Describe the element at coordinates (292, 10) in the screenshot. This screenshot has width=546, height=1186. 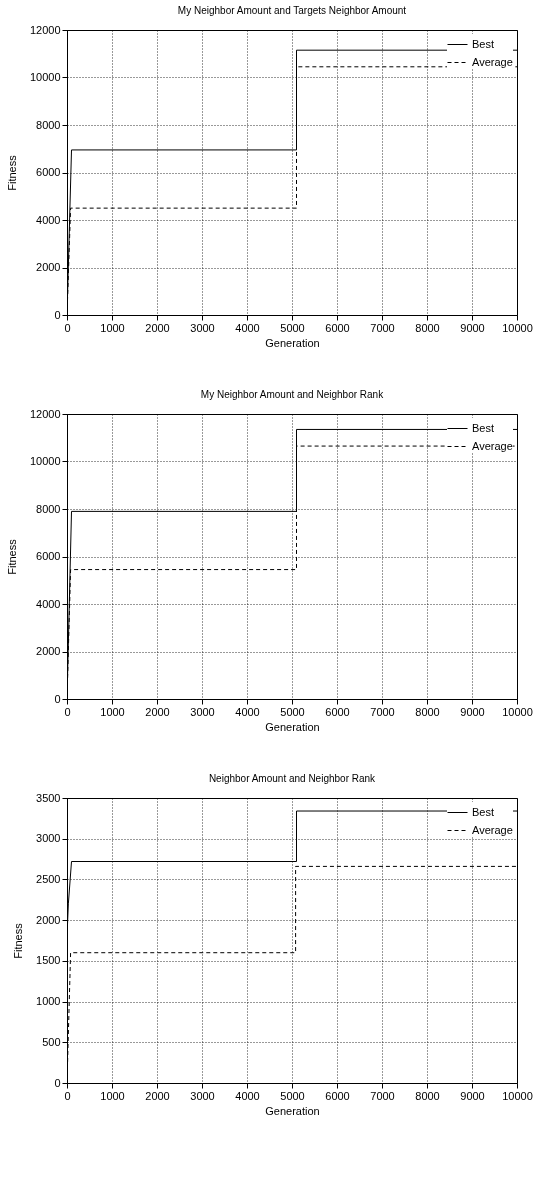
I see `chart-title: My Neighbor Amount and Targets Neighbor Amount` at that location.